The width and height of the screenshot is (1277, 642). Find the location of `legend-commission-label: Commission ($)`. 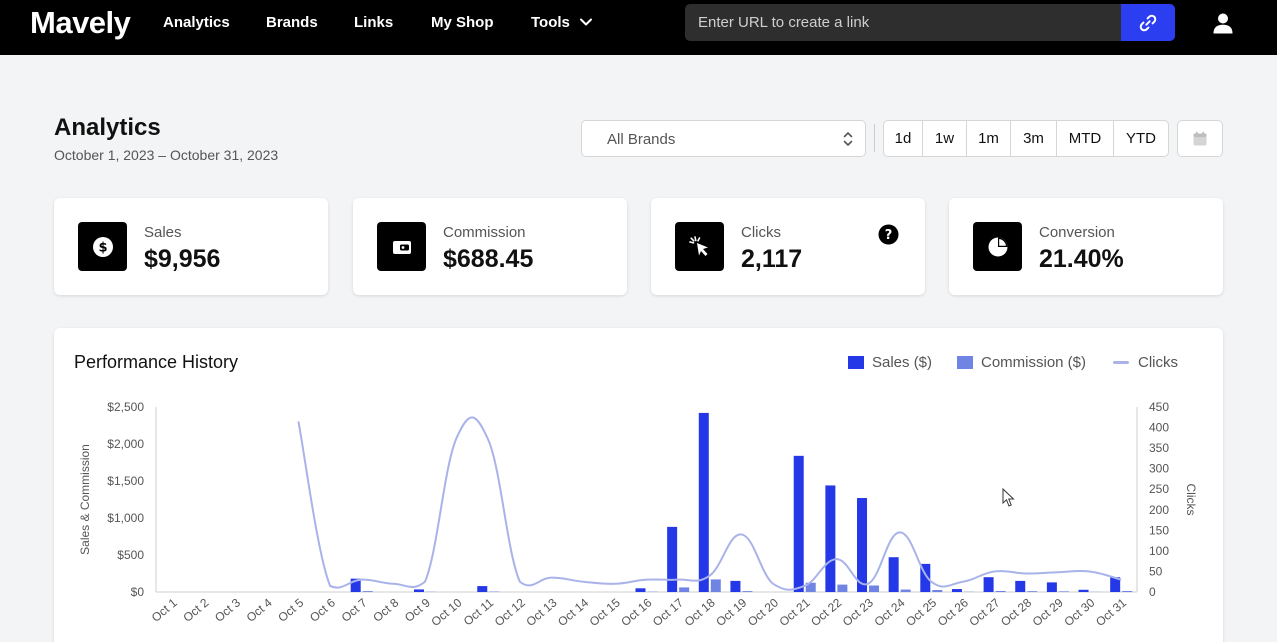

legend-commission-label: Commission ($) is located at coordinates (1034, 362).